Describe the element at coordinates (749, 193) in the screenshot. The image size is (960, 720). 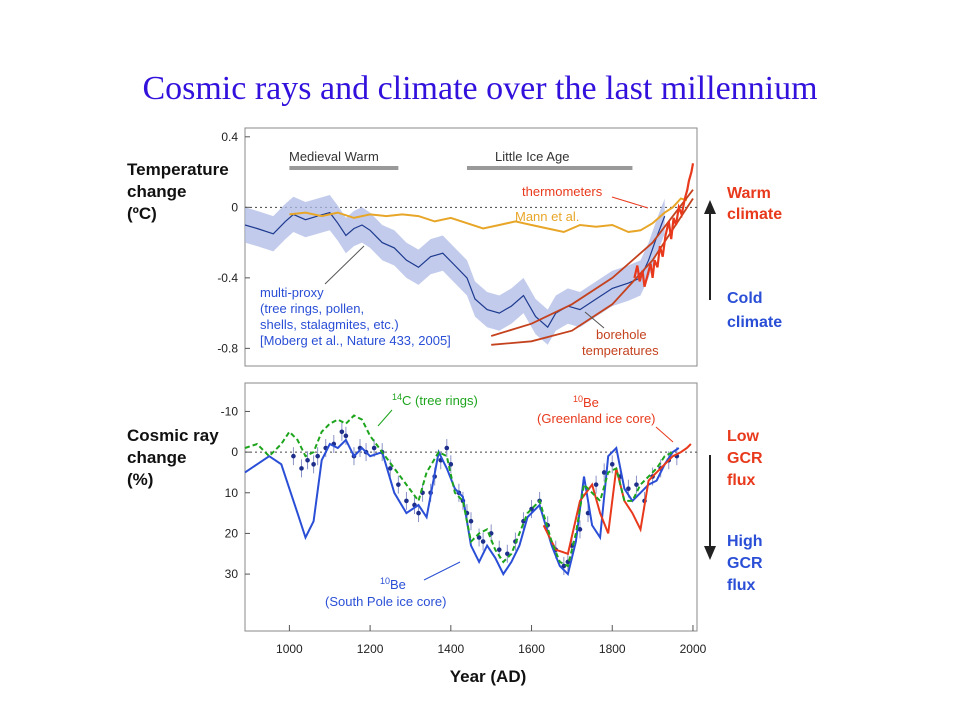
I see `right-warm-1: Warm` at that location.